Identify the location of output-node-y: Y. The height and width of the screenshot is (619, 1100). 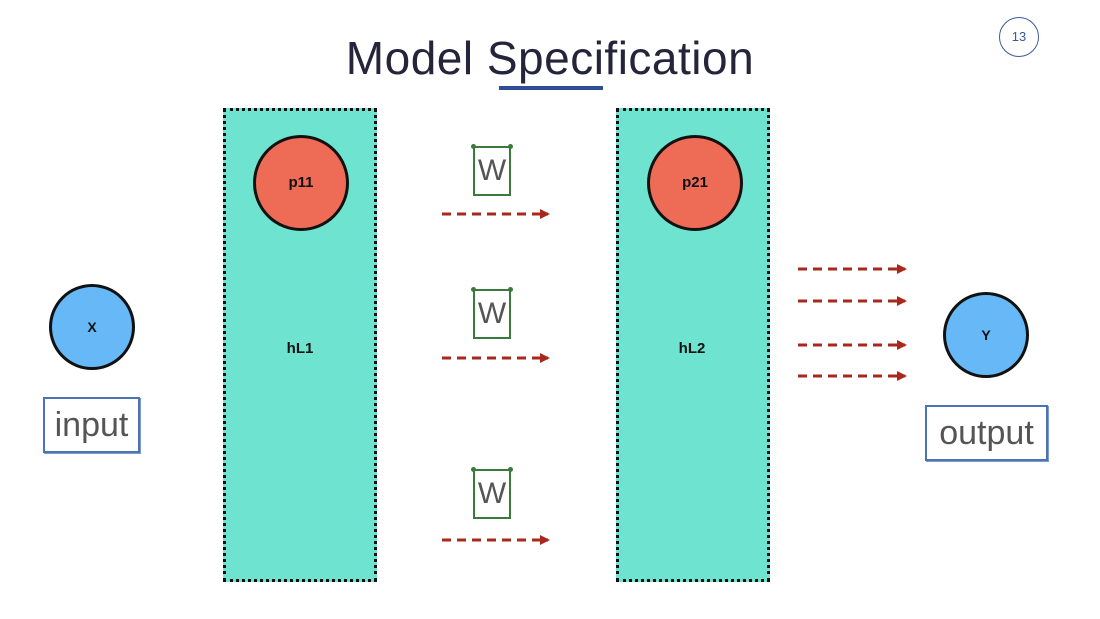
(986, 335).